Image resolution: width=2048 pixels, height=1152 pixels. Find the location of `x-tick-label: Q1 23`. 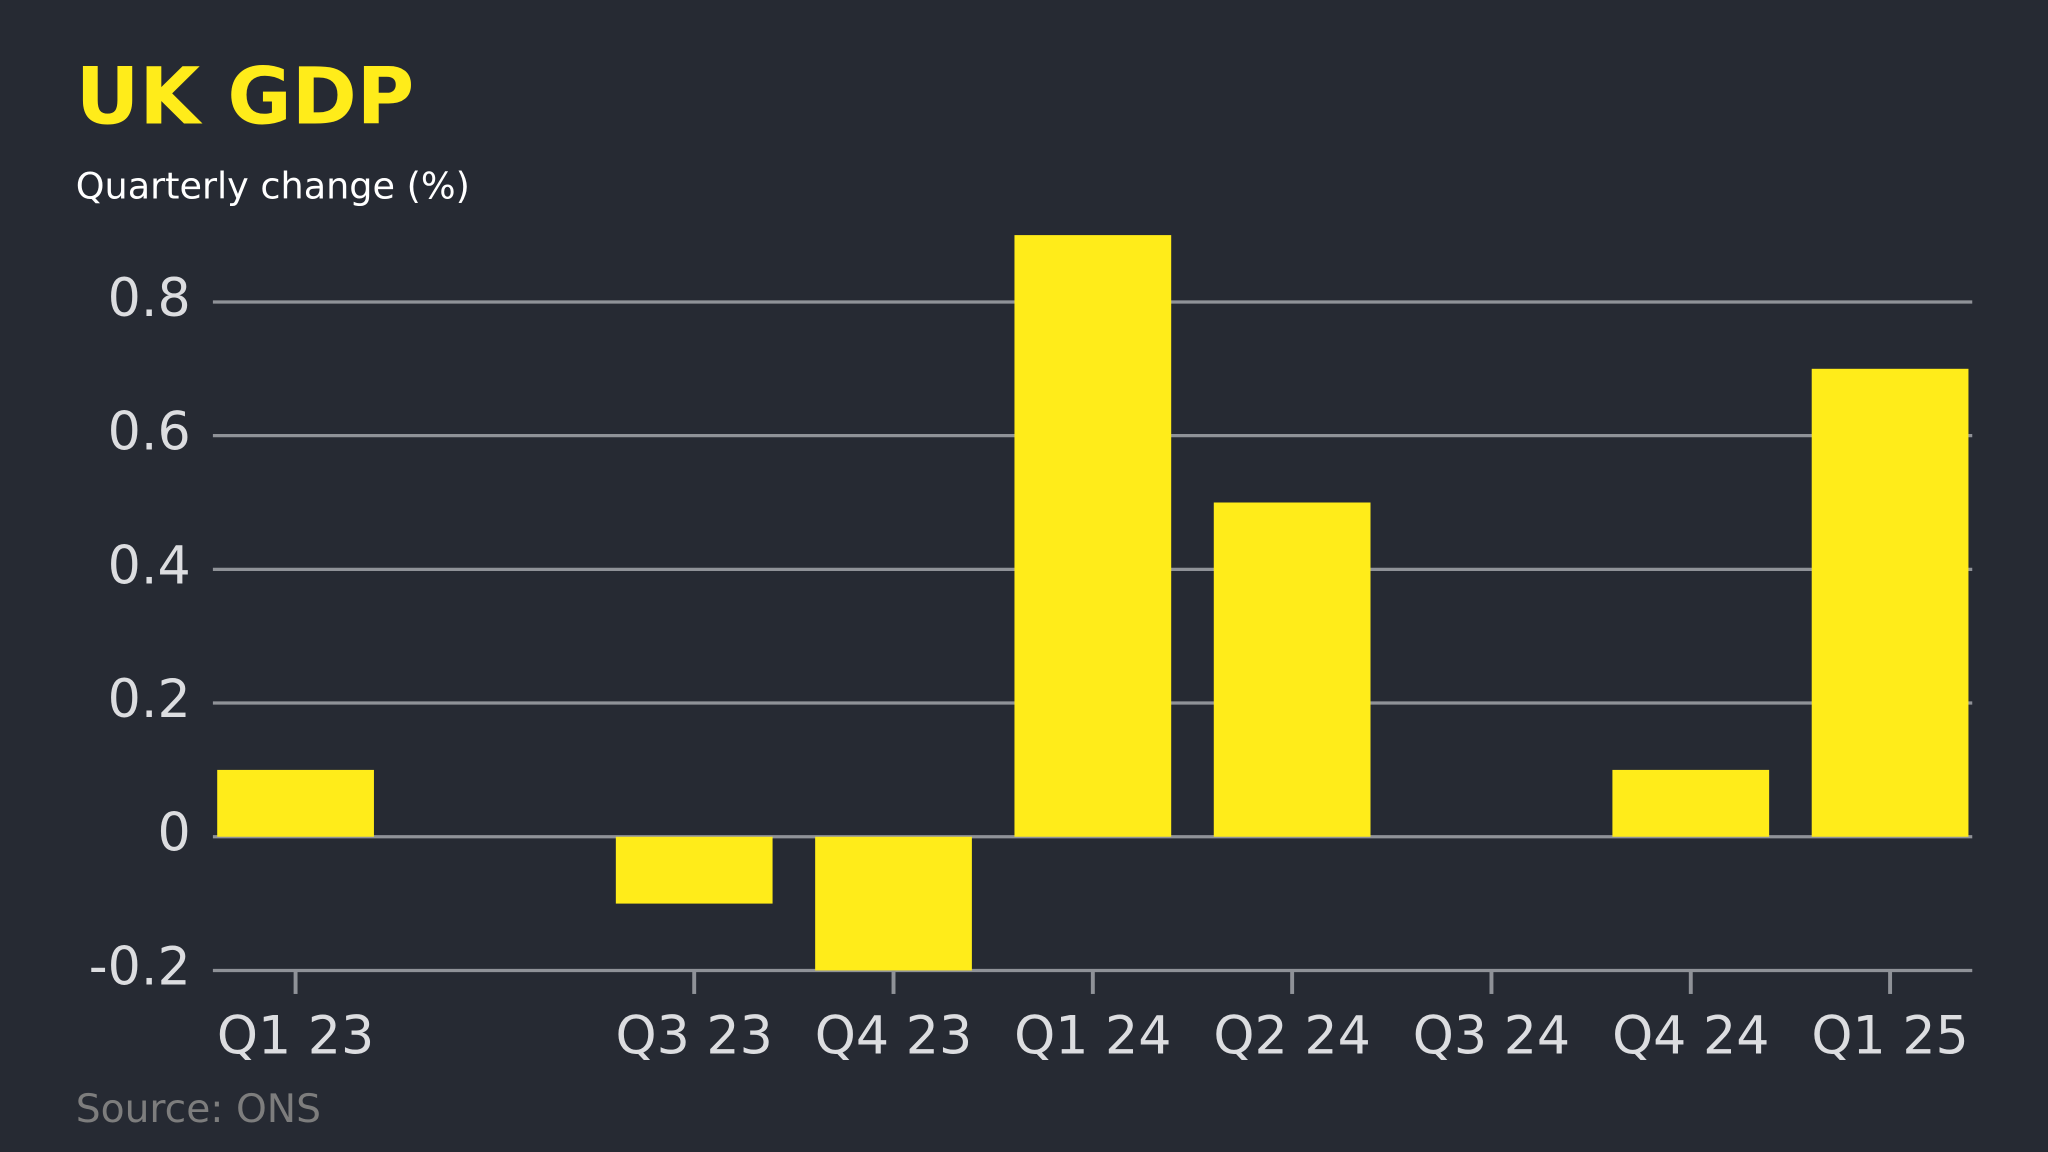

x-tick-label: Q1 23 is located at coordinates (295, 1037).